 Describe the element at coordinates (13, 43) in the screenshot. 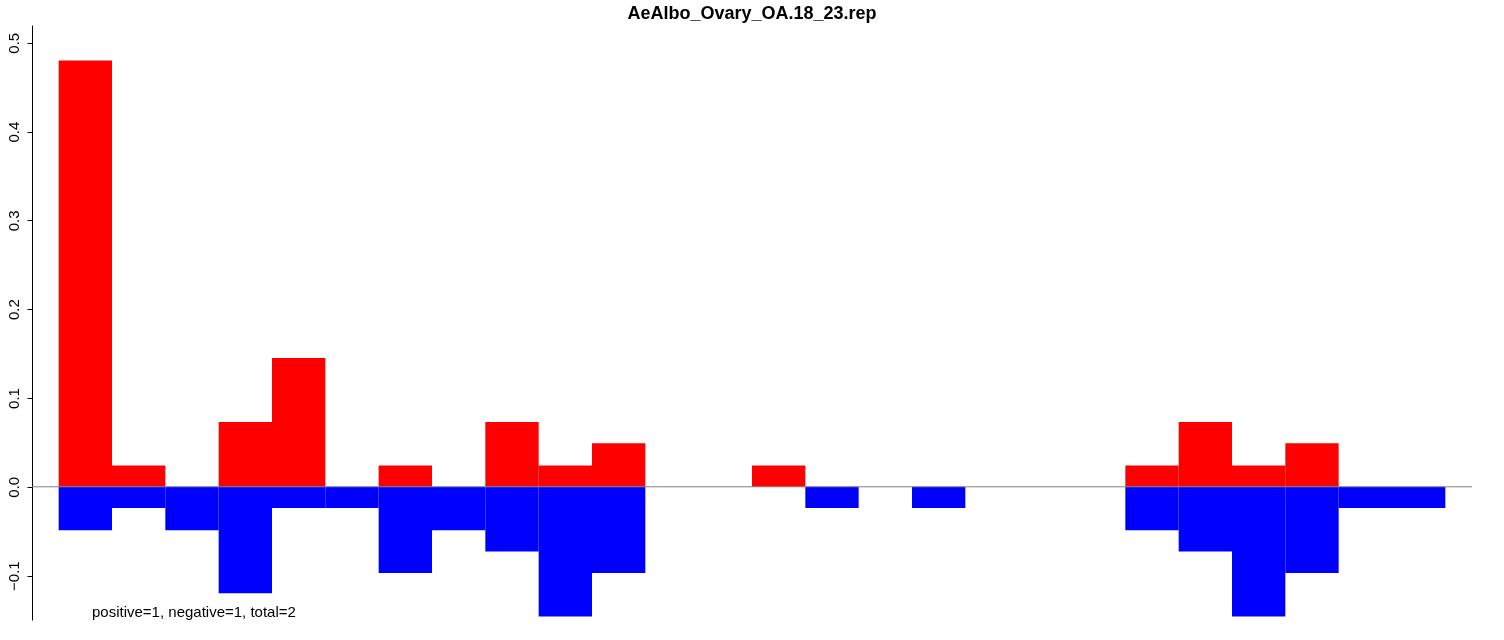

I see `y-tick-label: 0.5` at that location.